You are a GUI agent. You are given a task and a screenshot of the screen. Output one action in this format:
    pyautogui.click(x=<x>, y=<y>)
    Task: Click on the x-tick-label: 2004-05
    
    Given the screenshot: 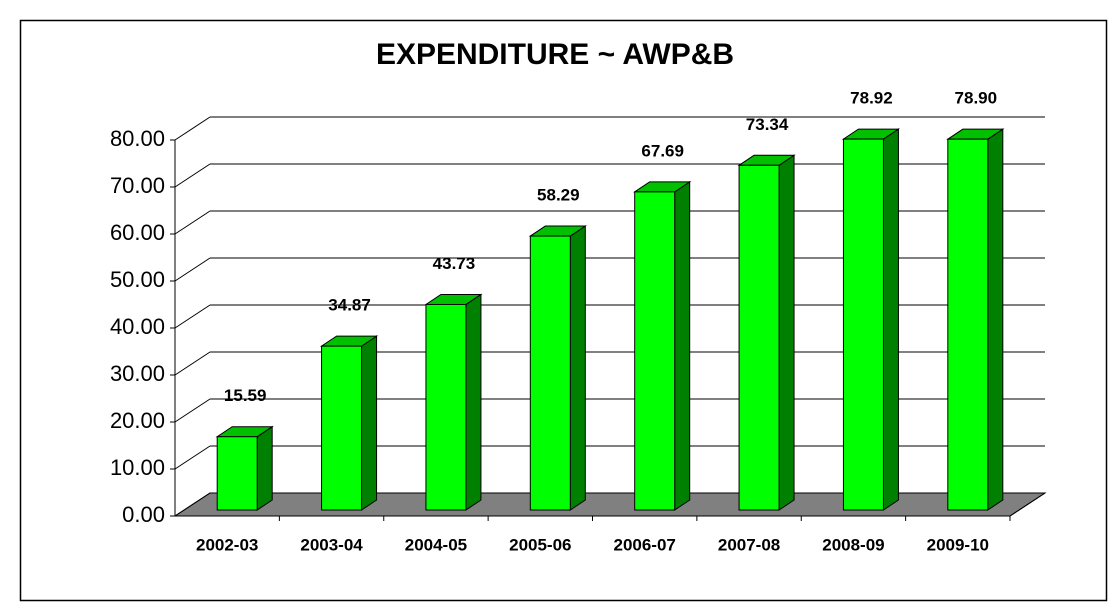 What is the action you would take?
    pyautogui.click(x=436, y=544)
    